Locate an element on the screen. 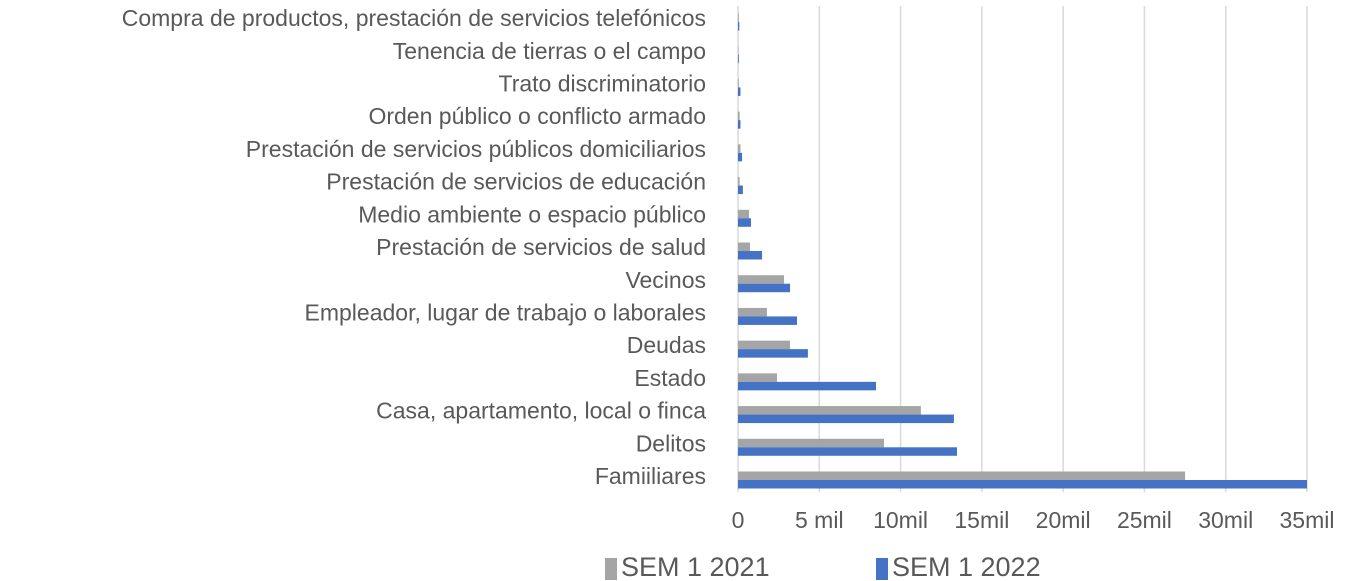 Image resolution: width=1348 pixels, height=581 pixels. x-tick-label: 5 mil is located at coordinates (819, 520).